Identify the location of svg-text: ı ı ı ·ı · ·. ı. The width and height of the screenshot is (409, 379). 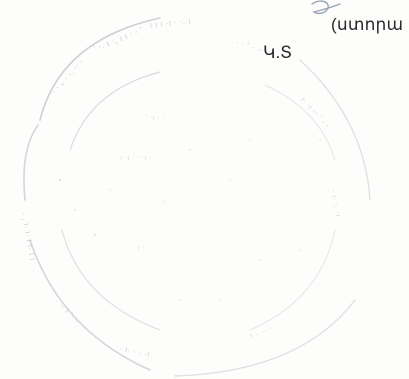
(170, 24).